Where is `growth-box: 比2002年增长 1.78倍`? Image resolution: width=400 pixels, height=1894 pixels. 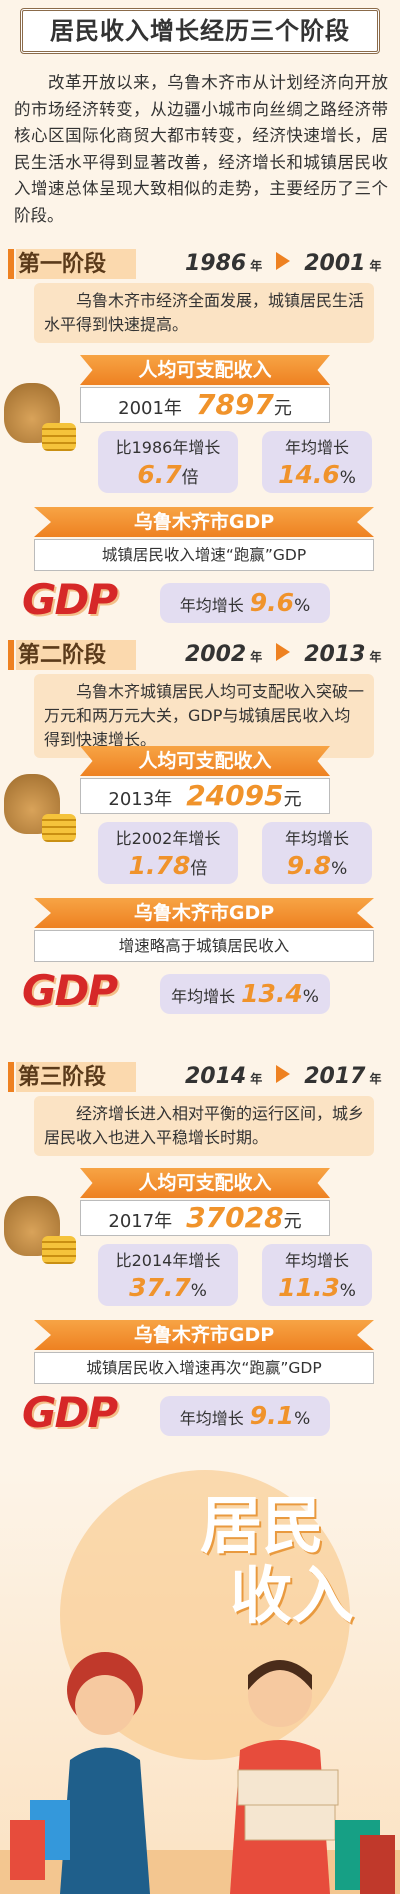 growth-box: 比2002年增长 1.78倍 is located at coordinates (168, 853).